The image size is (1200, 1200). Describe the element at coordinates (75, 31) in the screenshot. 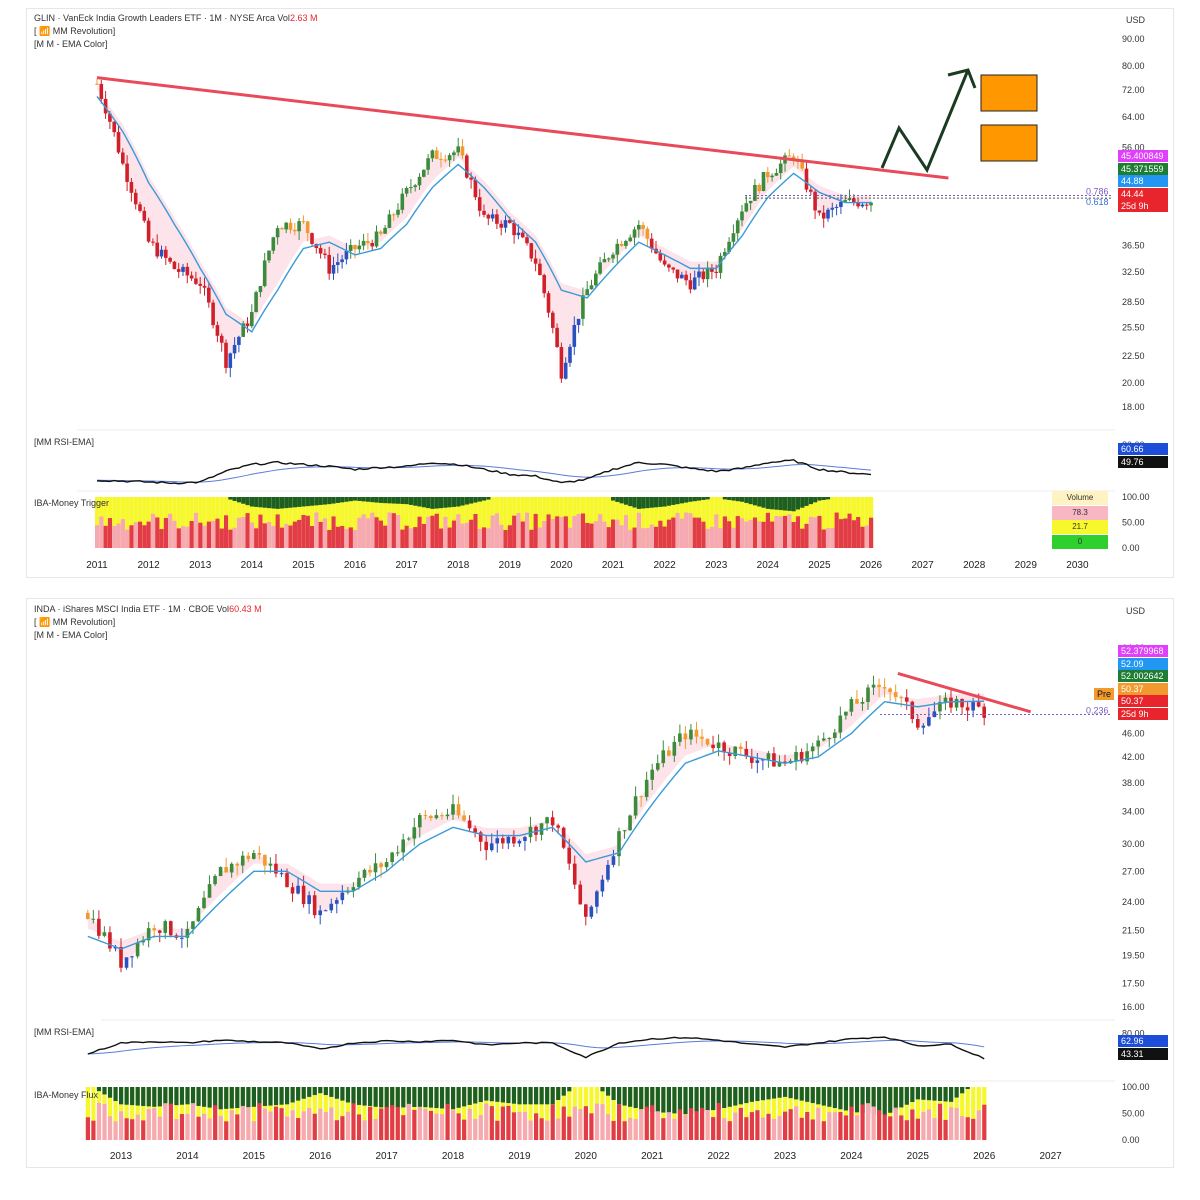

I see `glin-indicator-mm-revolution: [ 📶 MM Revolution]` at that location.